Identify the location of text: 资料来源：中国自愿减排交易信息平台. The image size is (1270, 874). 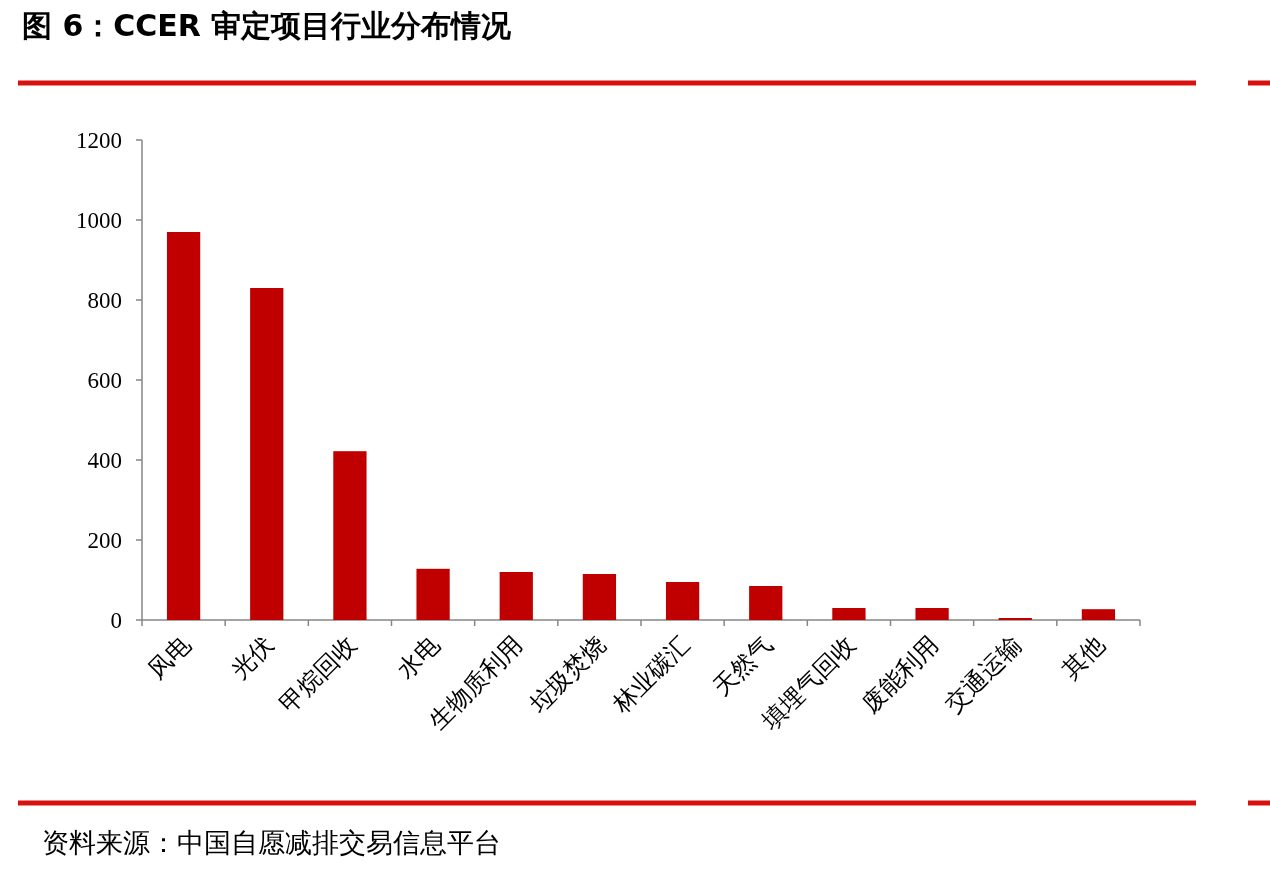
(271, 843).